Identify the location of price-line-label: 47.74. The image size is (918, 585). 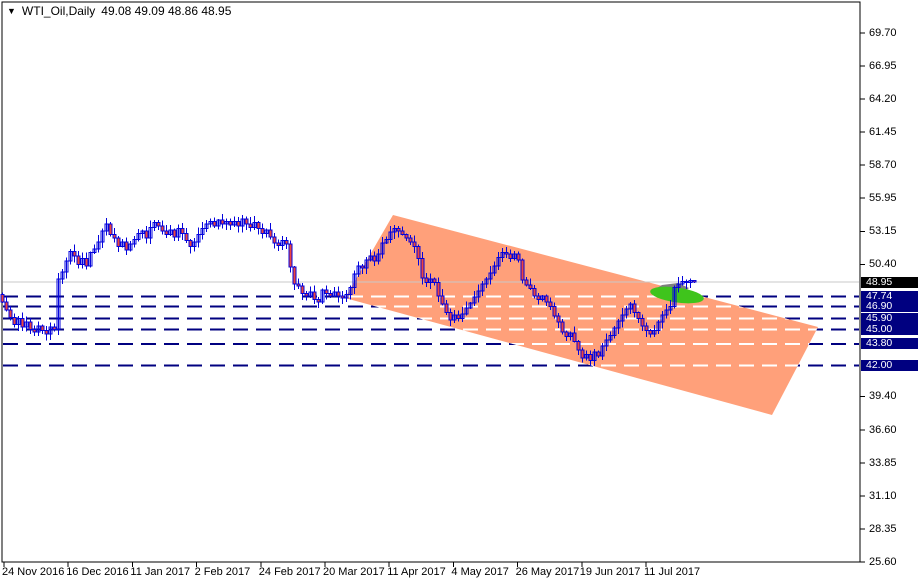
(889, 297).